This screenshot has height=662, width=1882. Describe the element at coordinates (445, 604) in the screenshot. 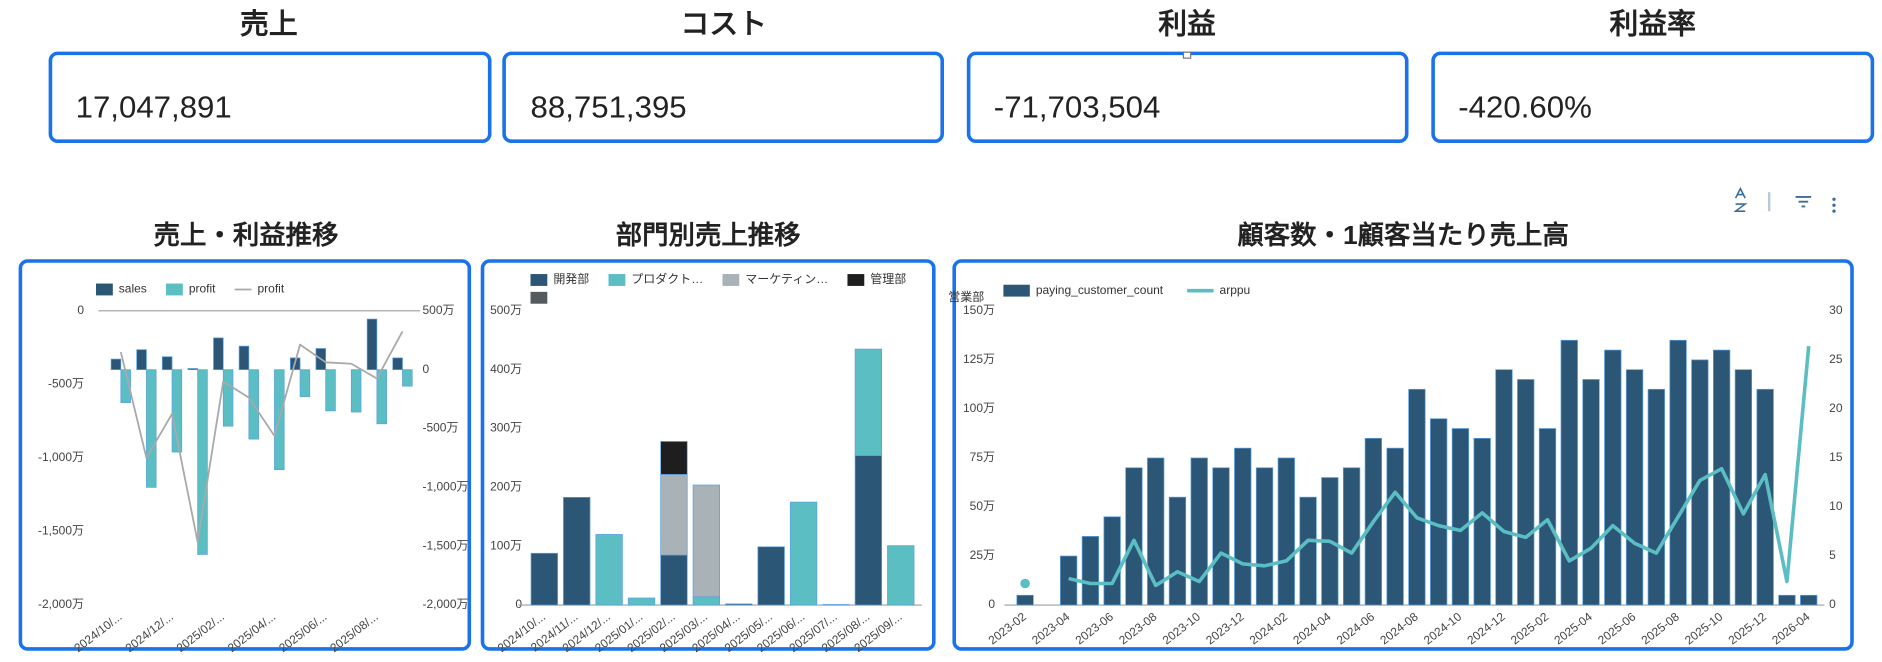

I see `y2-tick-label: -2,000万` at that location.